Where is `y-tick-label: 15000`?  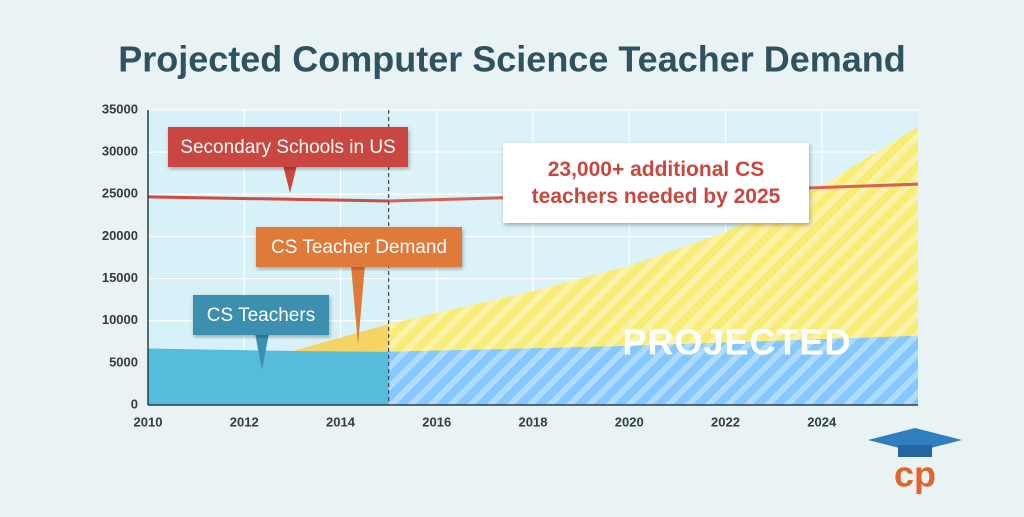 y-tick-label: 15000 is located at coordinates (120, 277).